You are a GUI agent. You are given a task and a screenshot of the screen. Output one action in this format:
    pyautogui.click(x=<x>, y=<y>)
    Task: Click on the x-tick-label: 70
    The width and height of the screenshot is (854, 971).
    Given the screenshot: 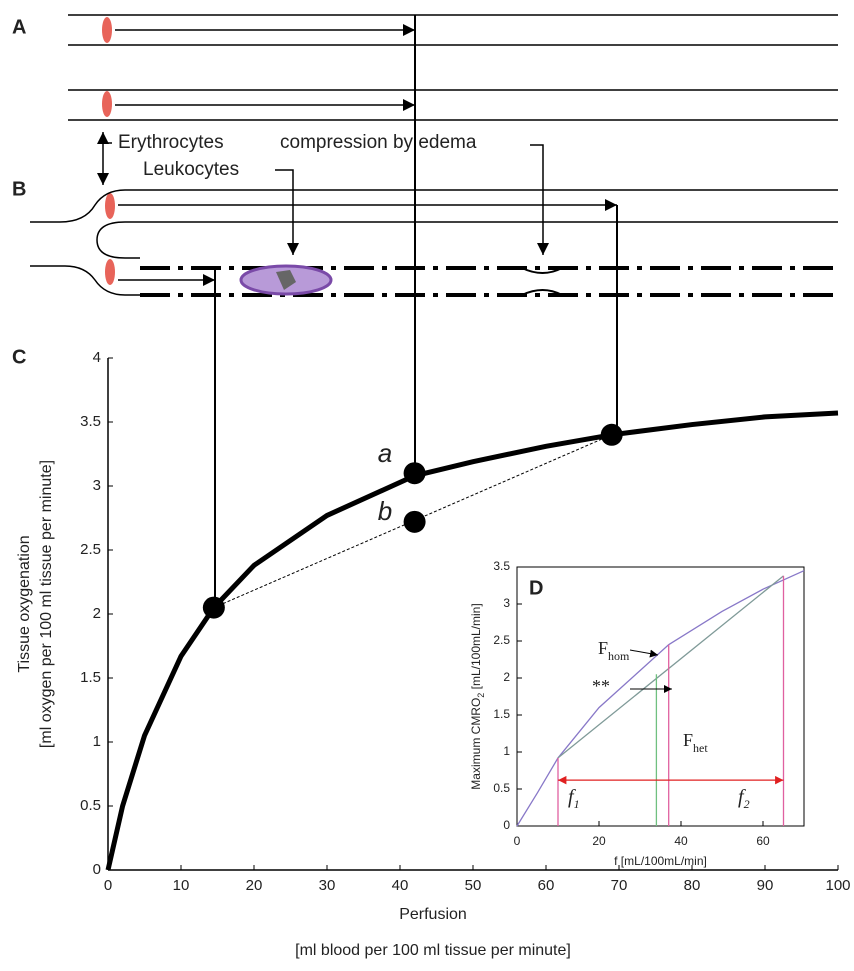 What is the action you would take?
    pyautogui.click(x=619, y=885)
    